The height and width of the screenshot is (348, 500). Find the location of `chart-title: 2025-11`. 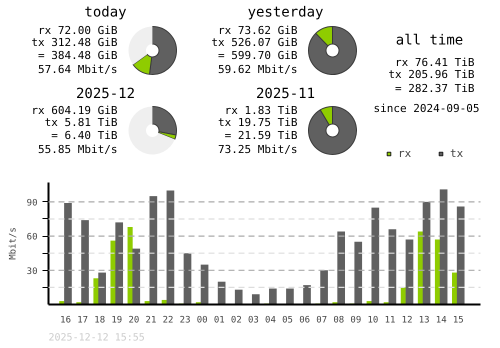

chart-title: 2025-11 is located at coordinates (286, 94).